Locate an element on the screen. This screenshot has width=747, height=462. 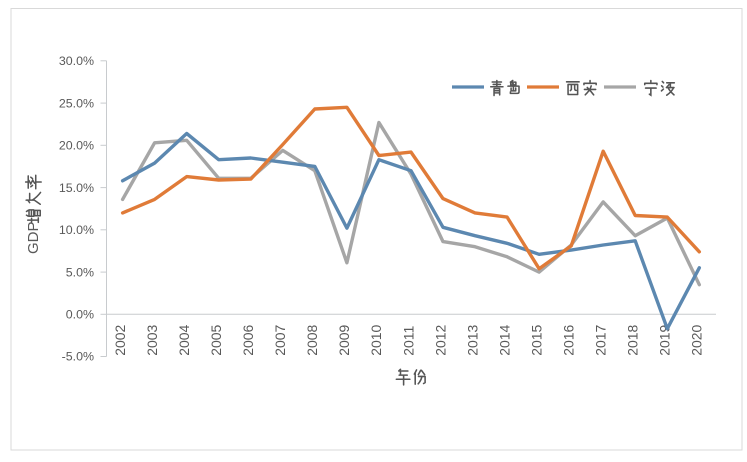
svg-text: 2017 is located at coordinates (601, 339).